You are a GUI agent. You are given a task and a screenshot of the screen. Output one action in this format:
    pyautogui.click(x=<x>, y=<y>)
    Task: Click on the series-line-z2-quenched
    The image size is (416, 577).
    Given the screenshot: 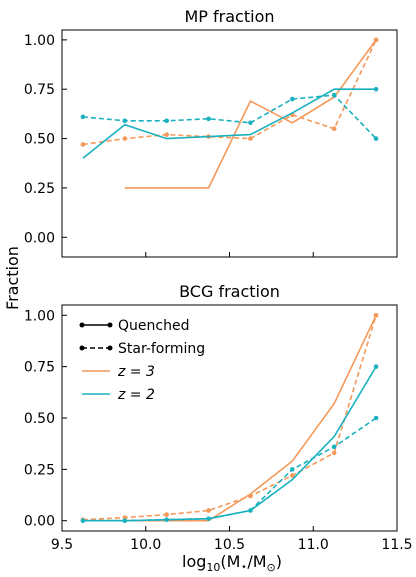 What is the action you would take?
    pyautogui.click(x=229, y=123)
    